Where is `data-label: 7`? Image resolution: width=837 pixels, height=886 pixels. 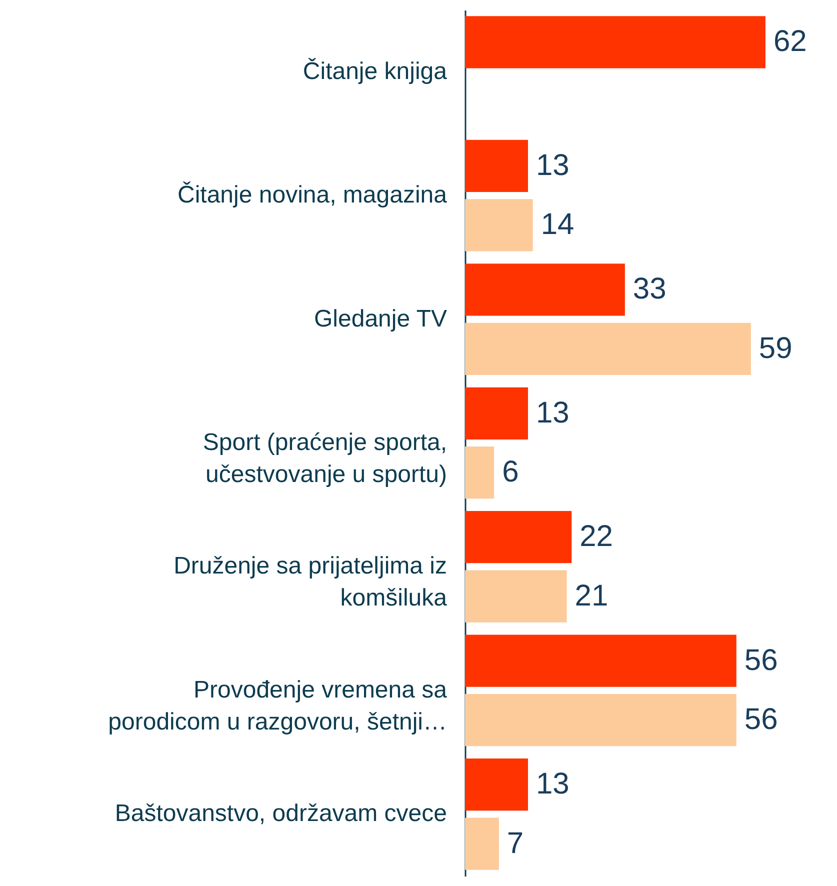 data-label: 7 is located at coordinates (515, 843).